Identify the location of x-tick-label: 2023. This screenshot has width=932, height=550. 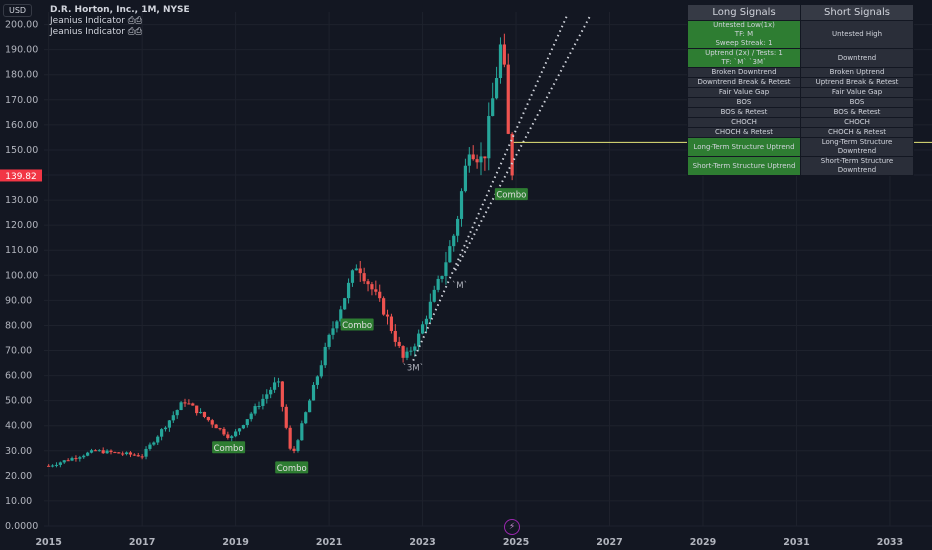
(422, 542).